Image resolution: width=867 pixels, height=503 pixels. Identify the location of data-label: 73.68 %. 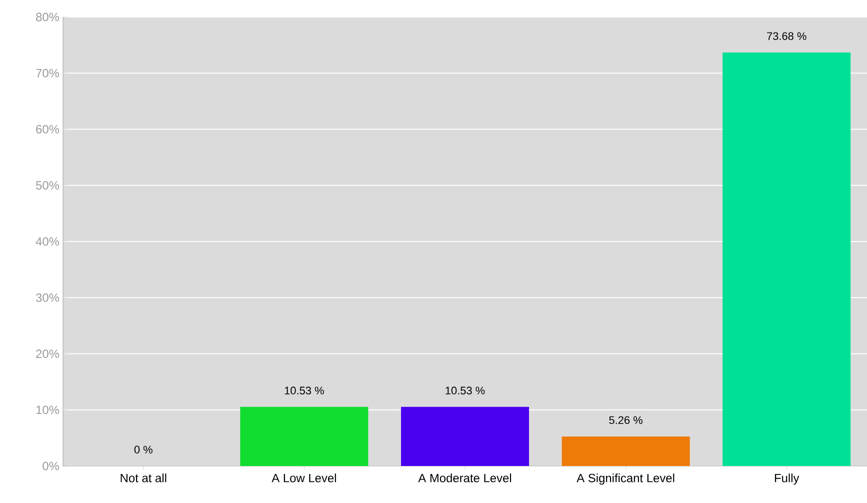
(786, 36).